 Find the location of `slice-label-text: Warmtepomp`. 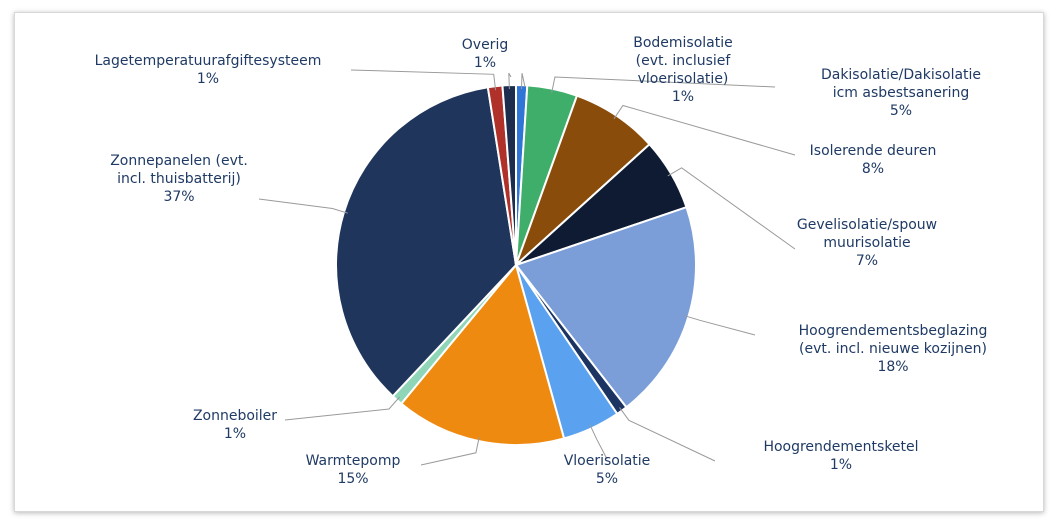

slice-label-text: Warmtepomp is located at coordinates (353, 461).